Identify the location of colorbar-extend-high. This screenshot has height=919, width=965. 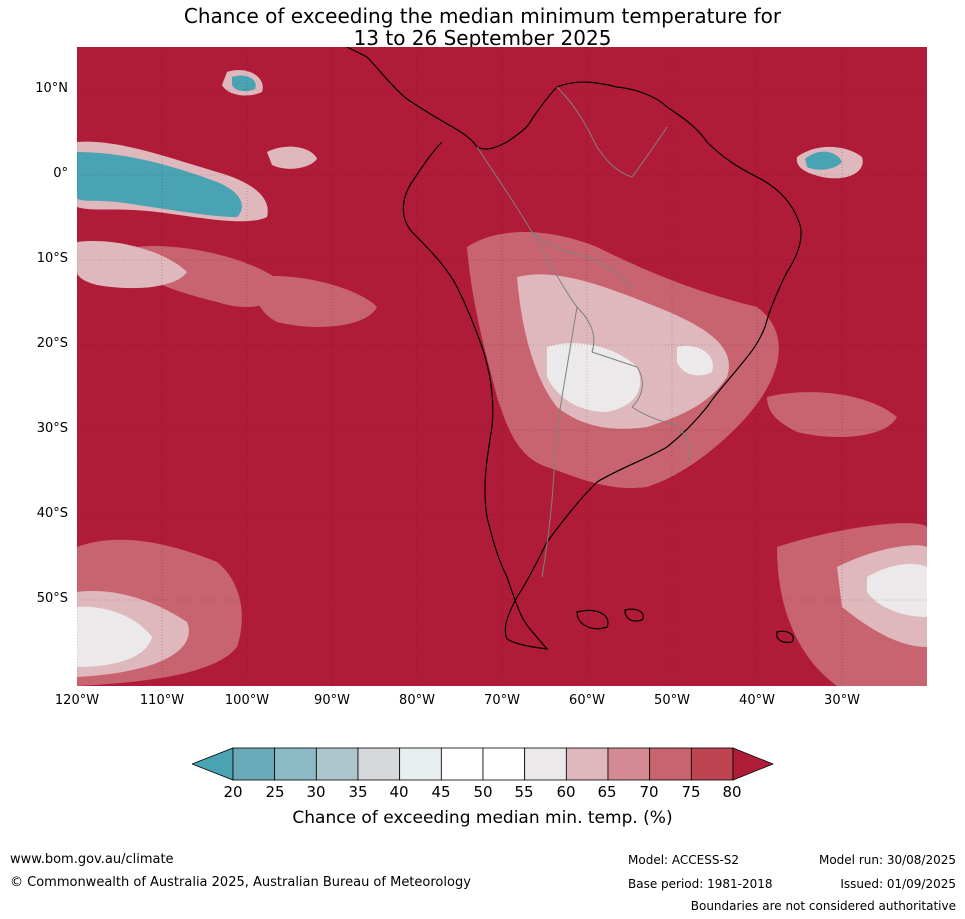
(753, 764).